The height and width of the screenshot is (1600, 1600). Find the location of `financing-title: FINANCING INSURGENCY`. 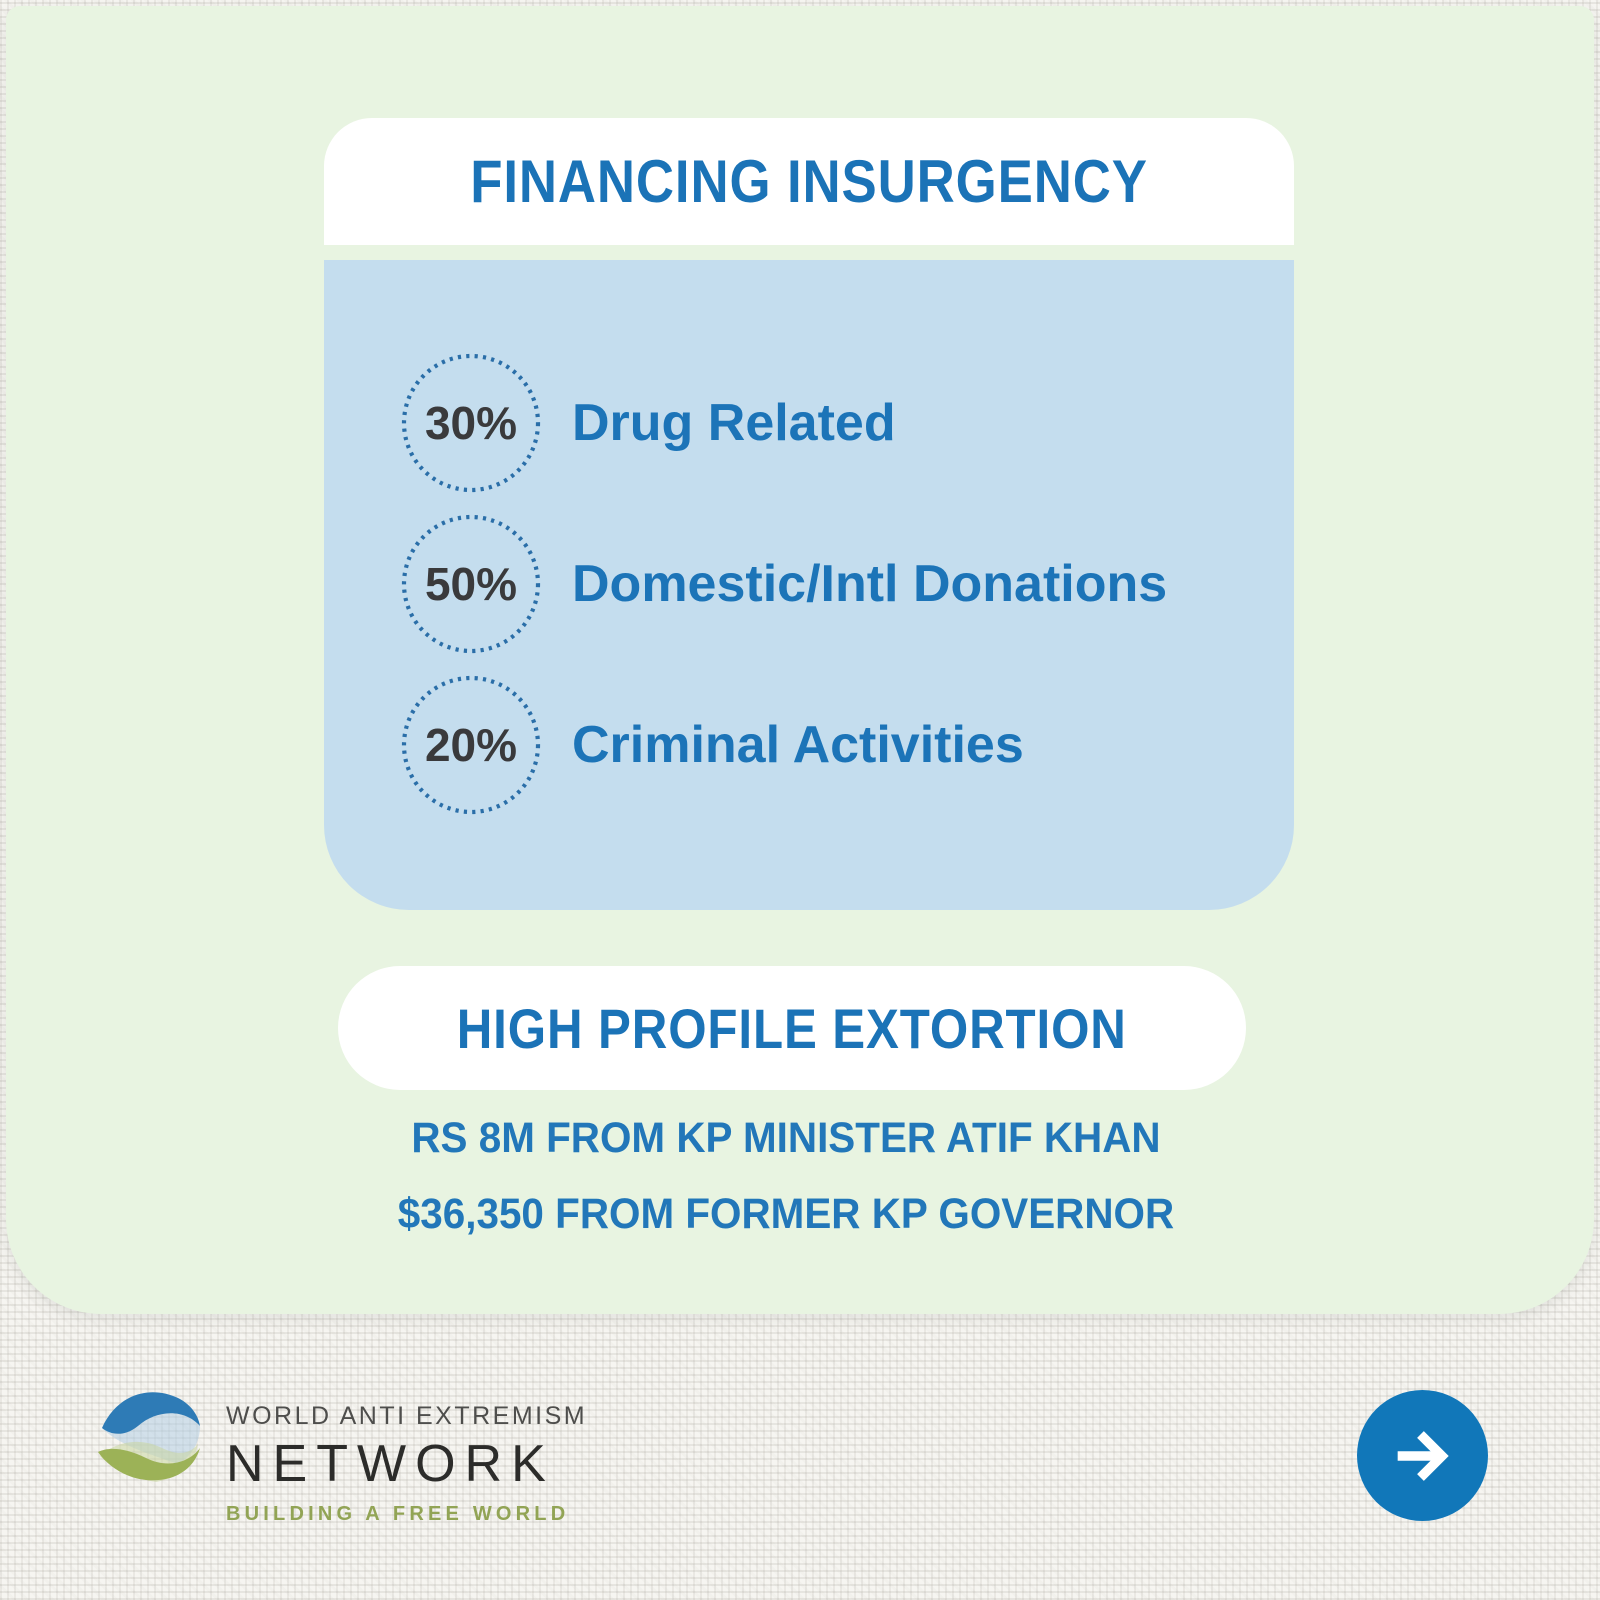

financing-title: FINANCING INSURGENCY is located at coordinates (809, 181).